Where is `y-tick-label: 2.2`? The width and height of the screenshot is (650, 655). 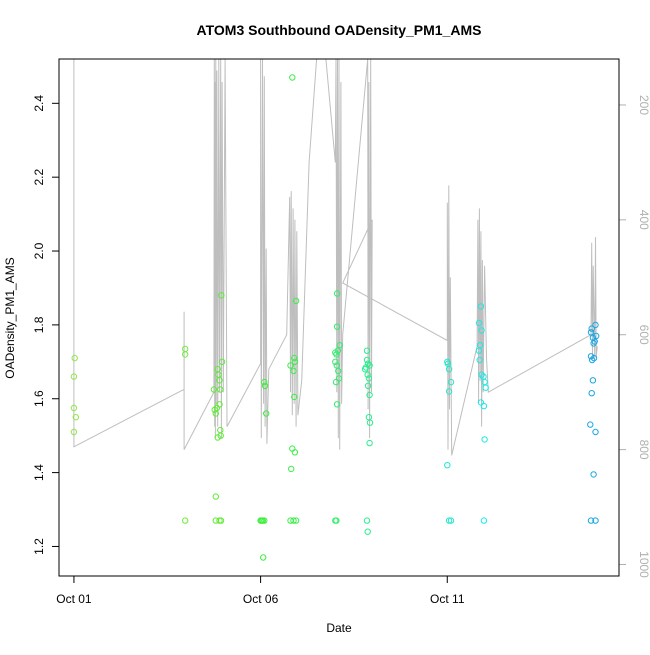 y-tick-label: 2.2 is located at coordinates (39, 177).